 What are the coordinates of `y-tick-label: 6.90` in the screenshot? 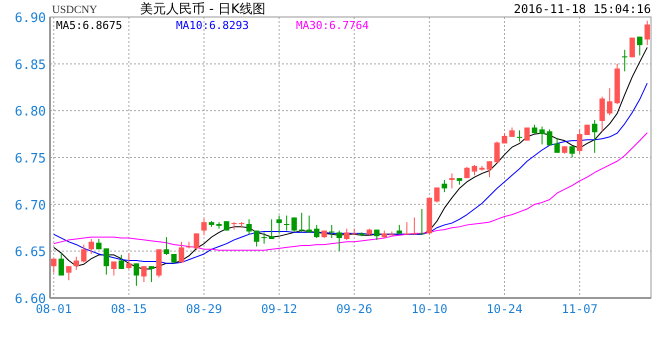 It's located at (30, 18).